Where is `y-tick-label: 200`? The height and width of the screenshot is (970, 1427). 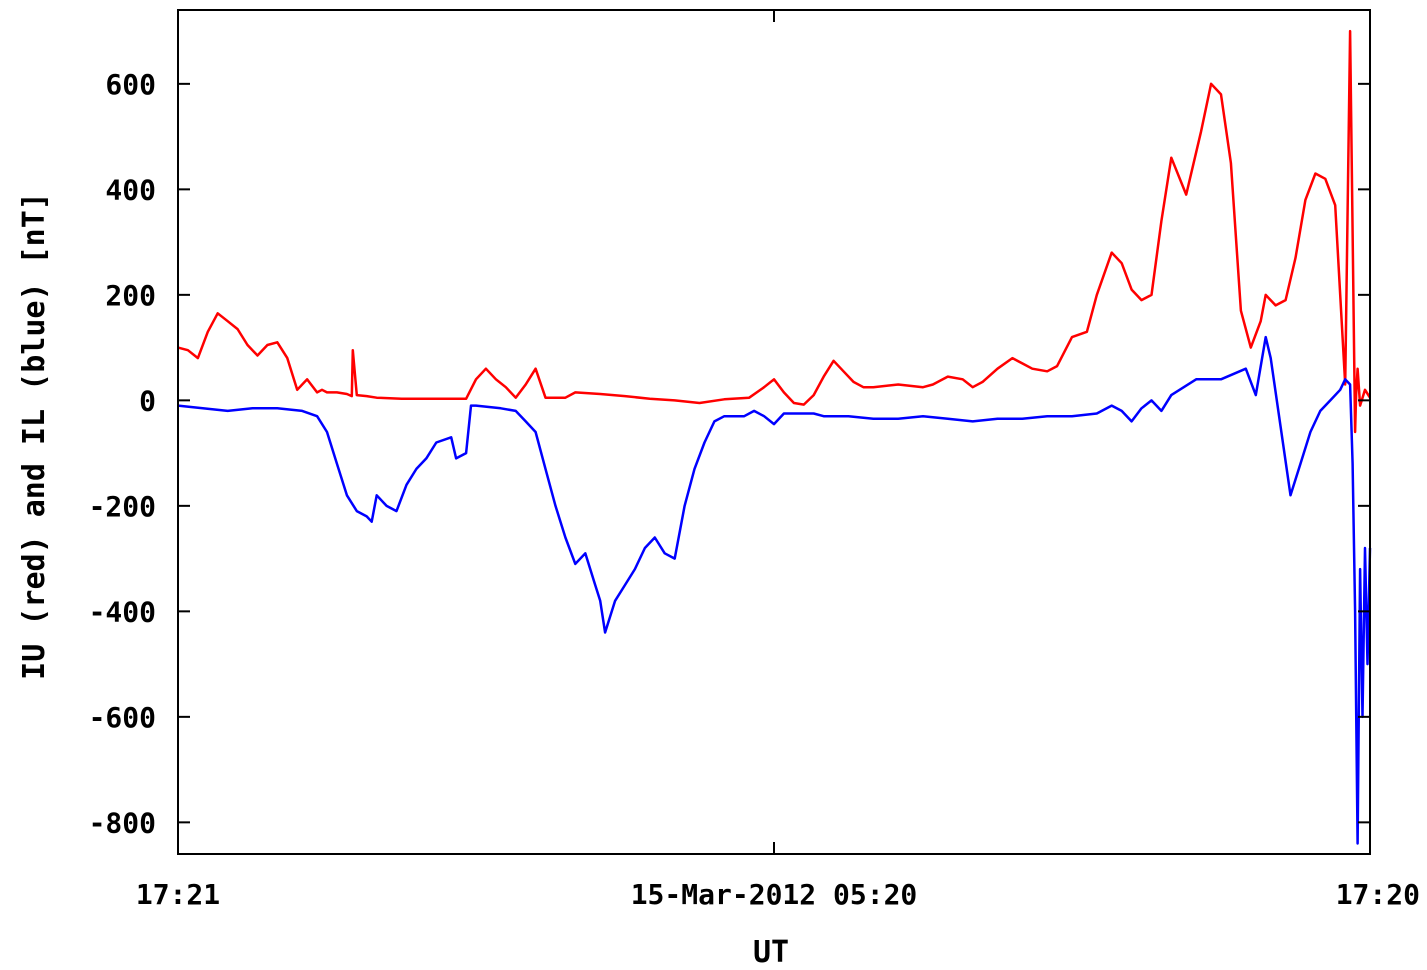
y-tick-label: 200 is located at coordinates (130, 295).